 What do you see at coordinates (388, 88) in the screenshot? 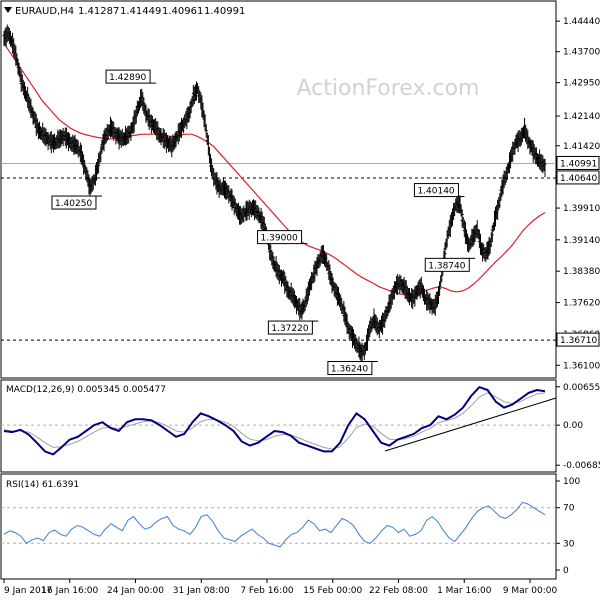
I see `watermark: ActionForex.com` at bounding box center [388, 88].